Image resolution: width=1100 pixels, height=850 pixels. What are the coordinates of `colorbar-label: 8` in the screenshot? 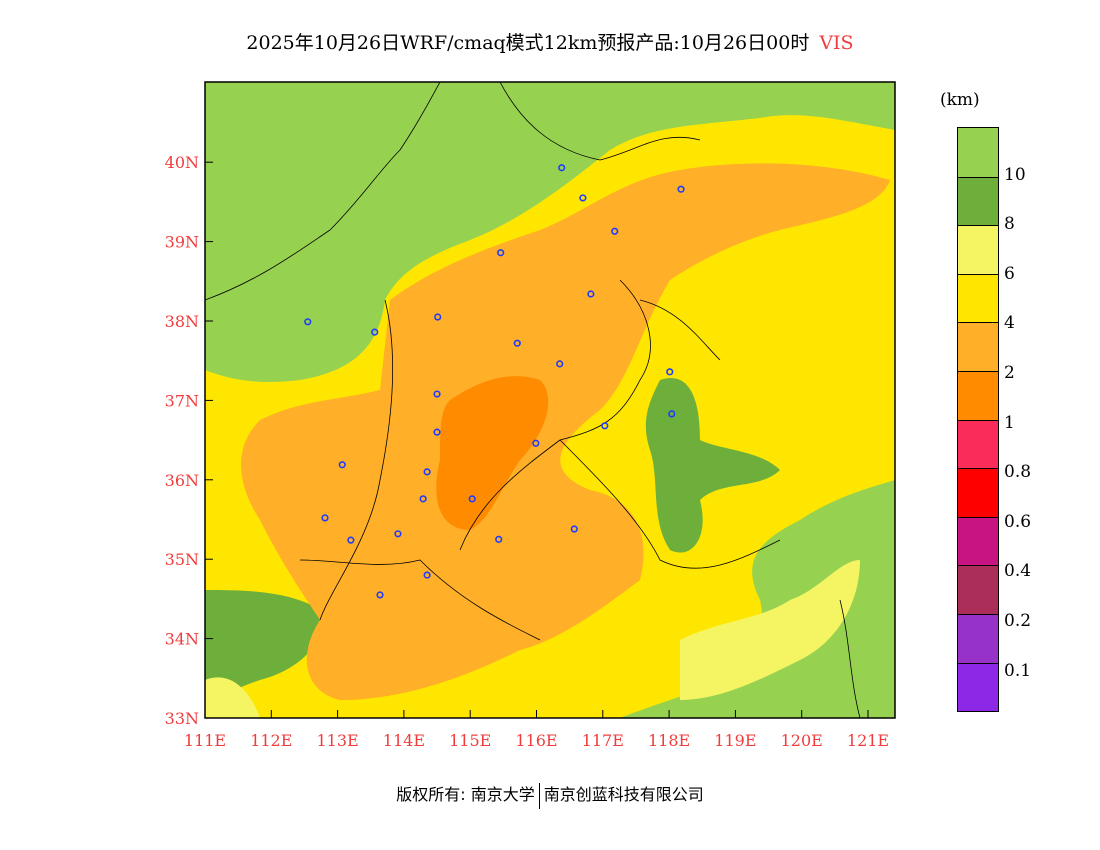 It's located at (1009, 224).